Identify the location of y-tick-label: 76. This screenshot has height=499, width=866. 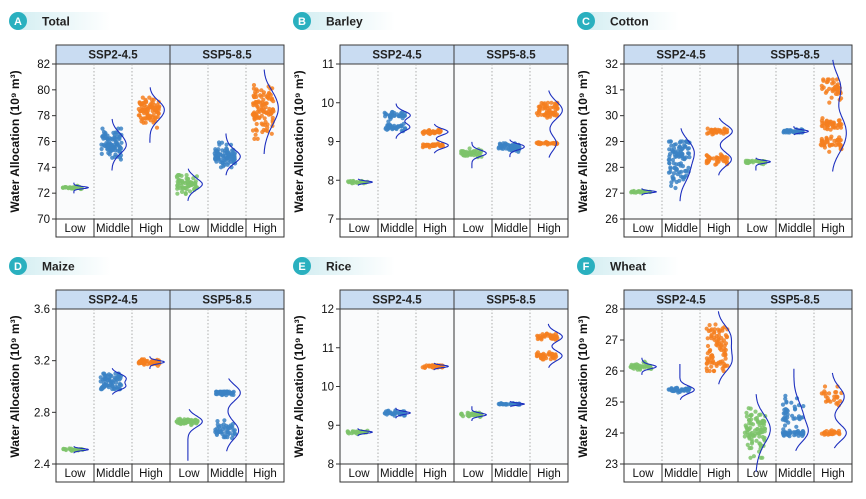
(43, 143).